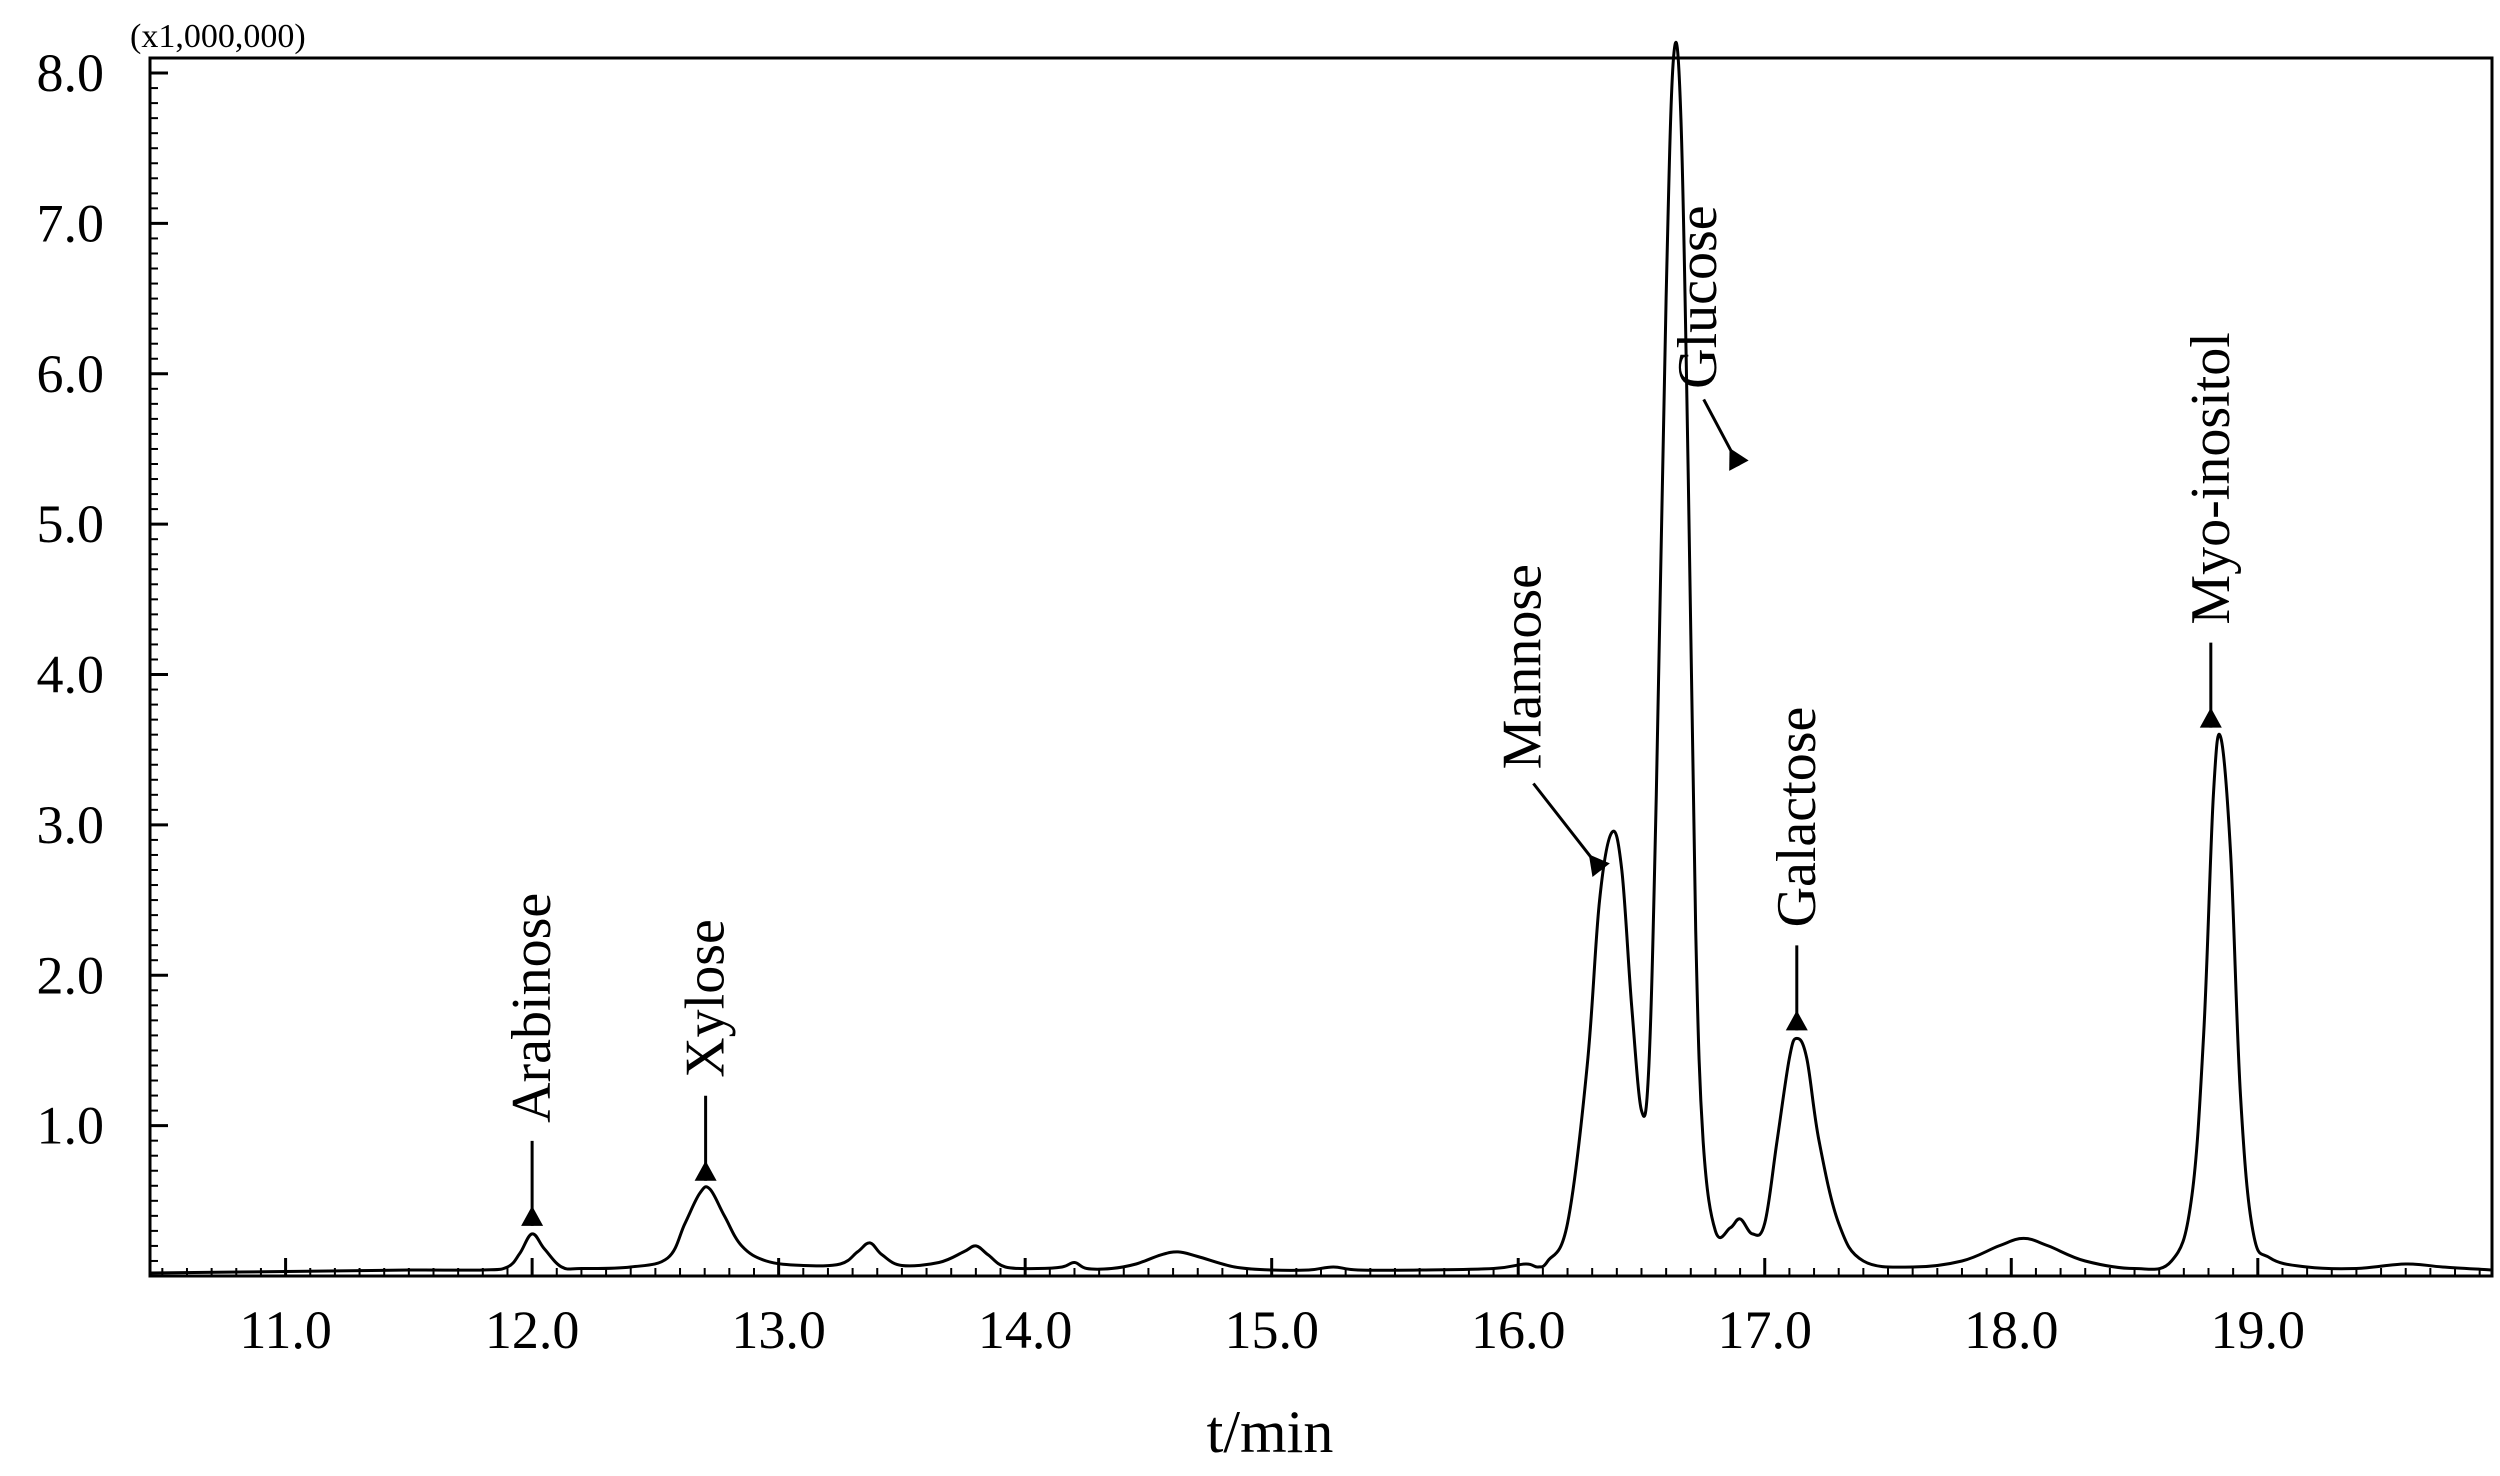 The width and height of the screenshot is (2500, 1476). Describe the element at coordinates (71, 374) in the screenshot. I see `y-tick-label: 6.0` at that location.